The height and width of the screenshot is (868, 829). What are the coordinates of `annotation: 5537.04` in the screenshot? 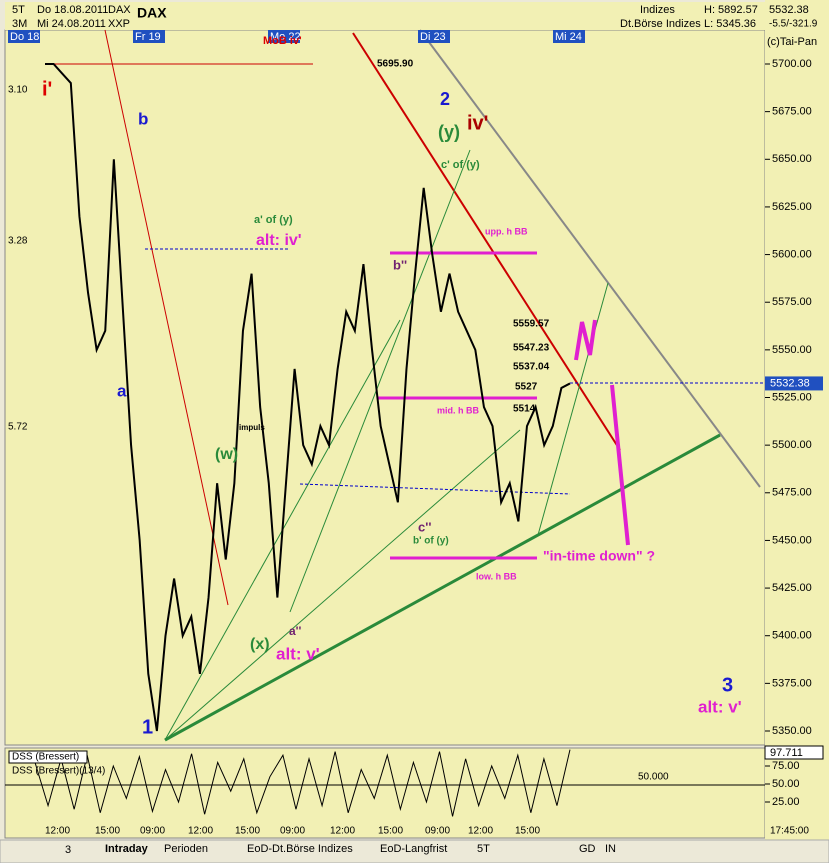 It's located at (531, 367).